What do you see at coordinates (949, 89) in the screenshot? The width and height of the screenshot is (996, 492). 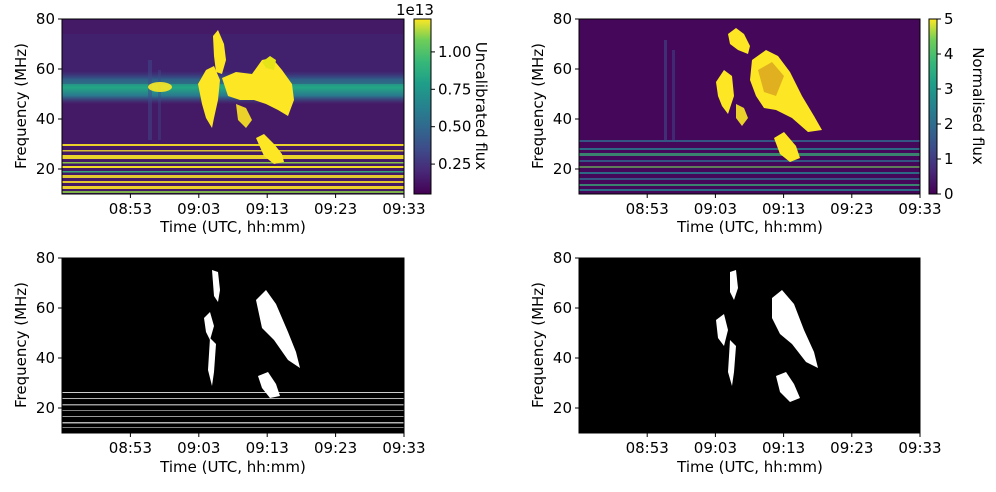 I see `colorbar-tick-label: 3` at bounding box center [949, 89].